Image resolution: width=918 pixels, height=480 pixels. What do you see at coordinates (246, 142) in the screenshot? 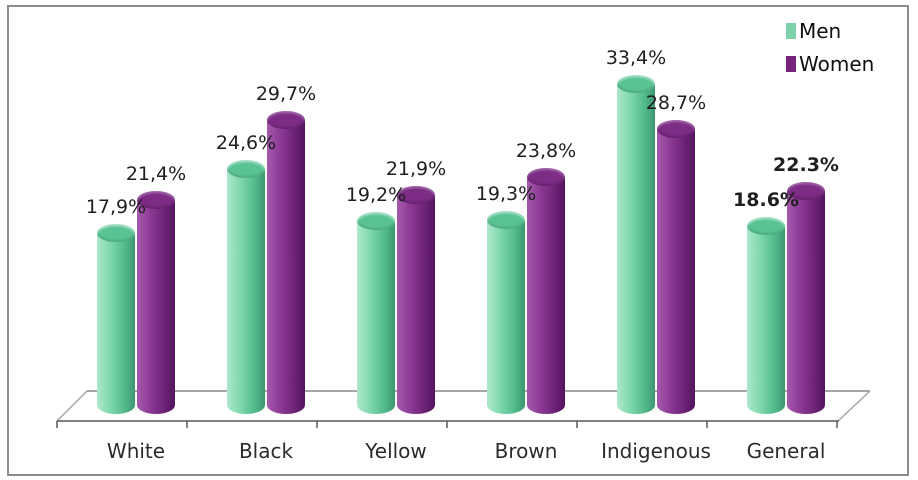
I see `data-label-men-black: 24,6%` at bounding box center [246, 142].